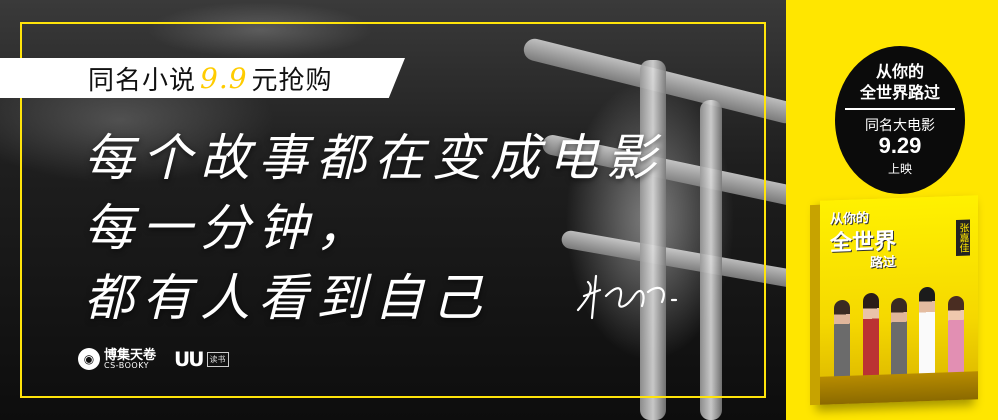 The height and width of the screenshot is (420, 998). Describe the element at coordinates (217, 359) in the screenshot. I see `partner-tag: 读书` at that location.